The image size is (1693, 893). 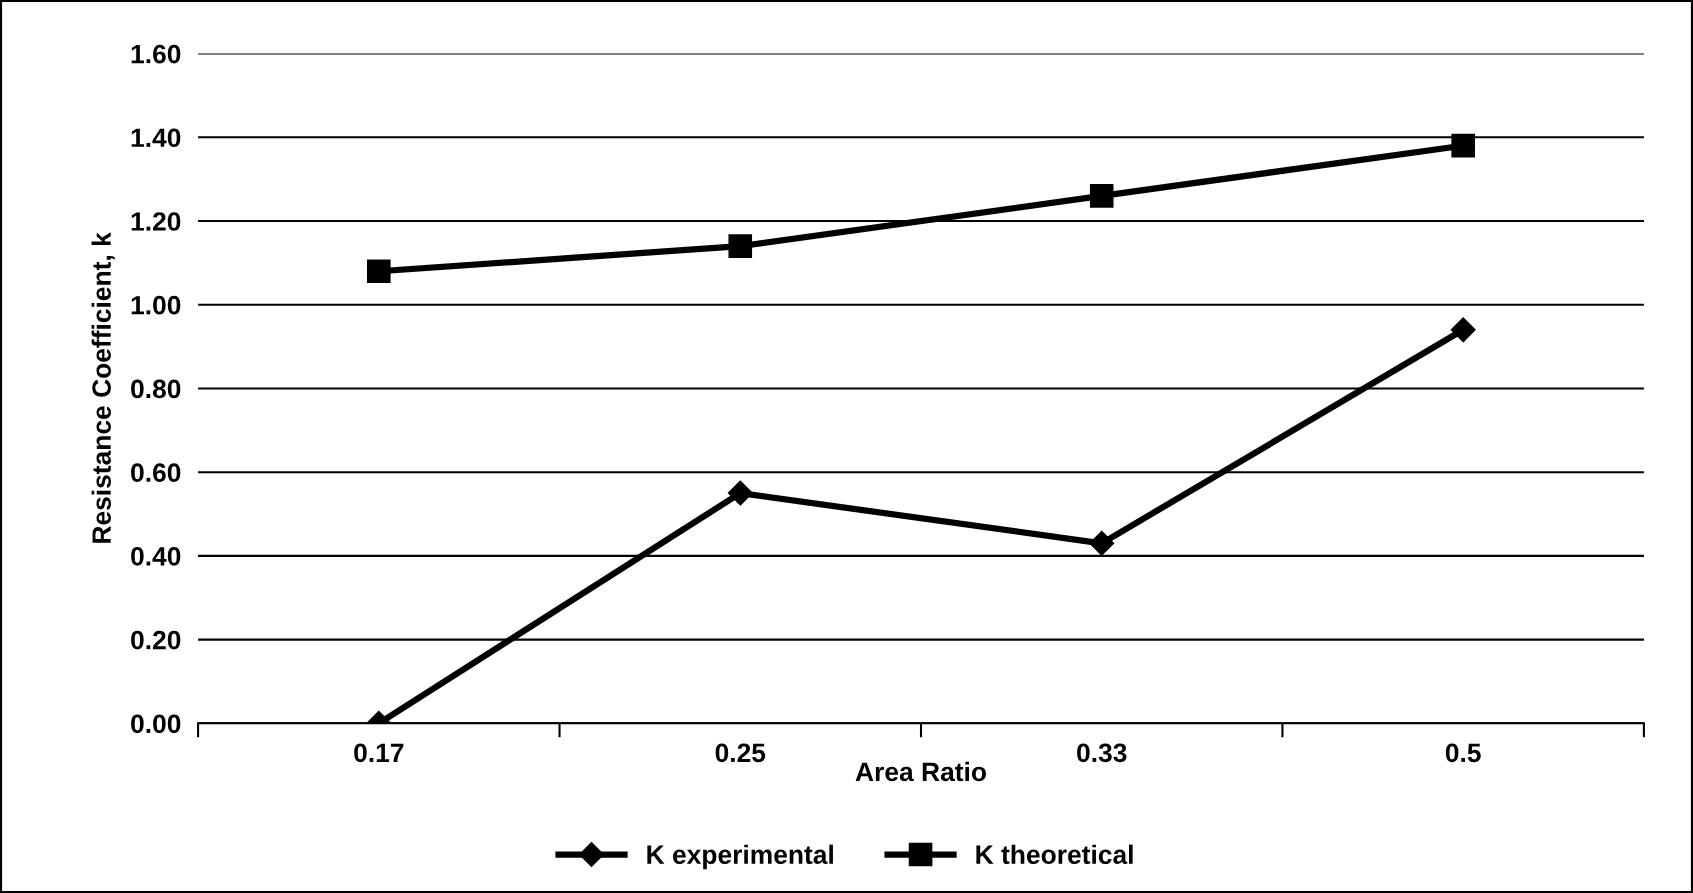 What do you see at coordinates (740, 753) in the screenshot?
I see `x-tick-label: 0.25` at bounding box center [740, 753].